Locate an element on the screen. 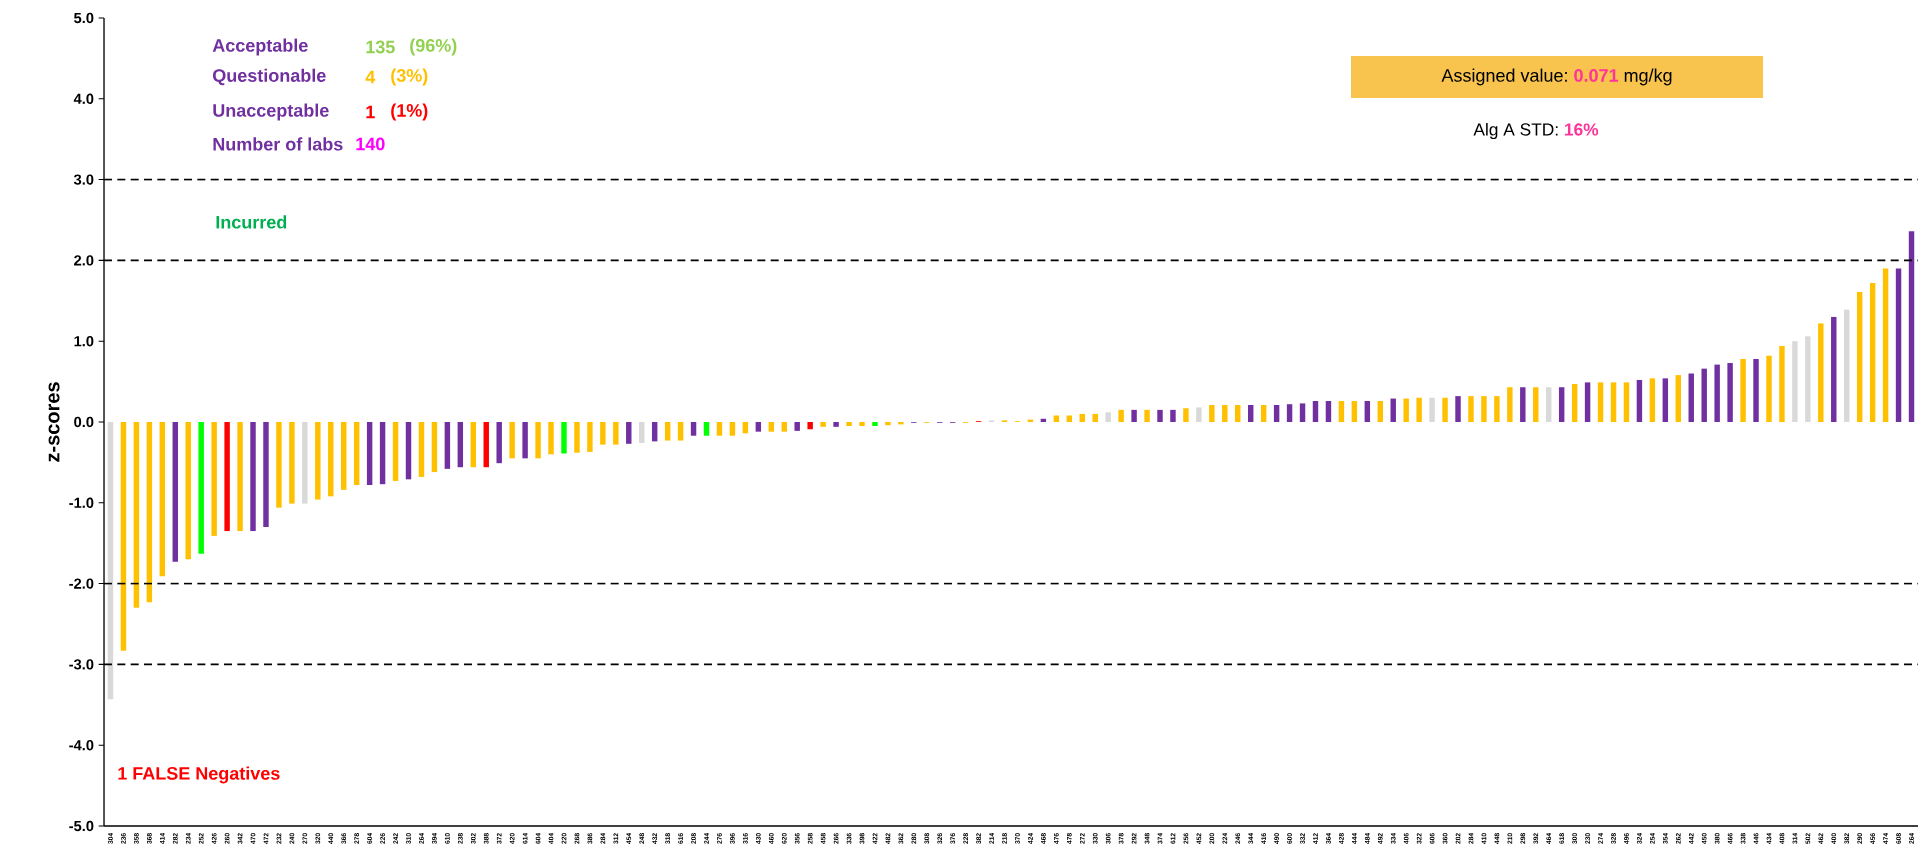 This screenshot has width=1926, height=862. annotation: mg/kg is located at coordinates (1648, 77).